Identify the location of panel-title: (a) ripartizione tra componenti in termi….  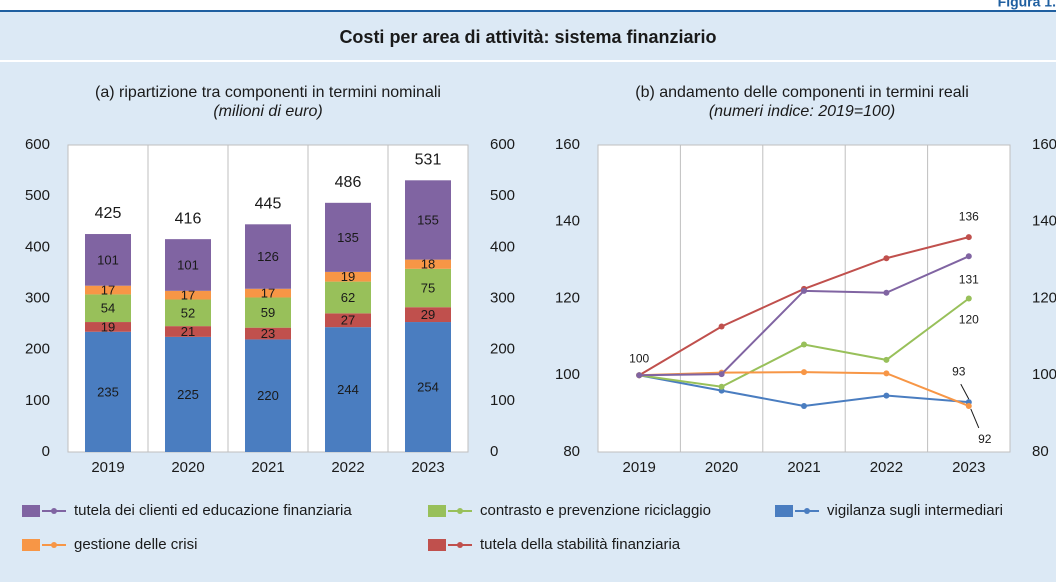
(268, 92).